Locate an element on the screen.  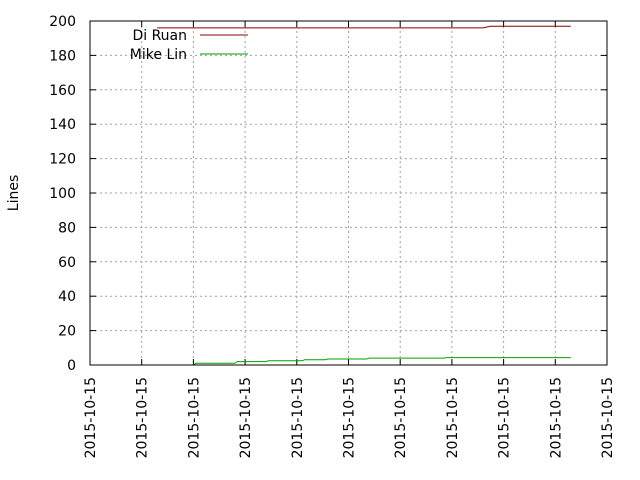
y-tick-label: 80 is located at coordinates (67, 228).